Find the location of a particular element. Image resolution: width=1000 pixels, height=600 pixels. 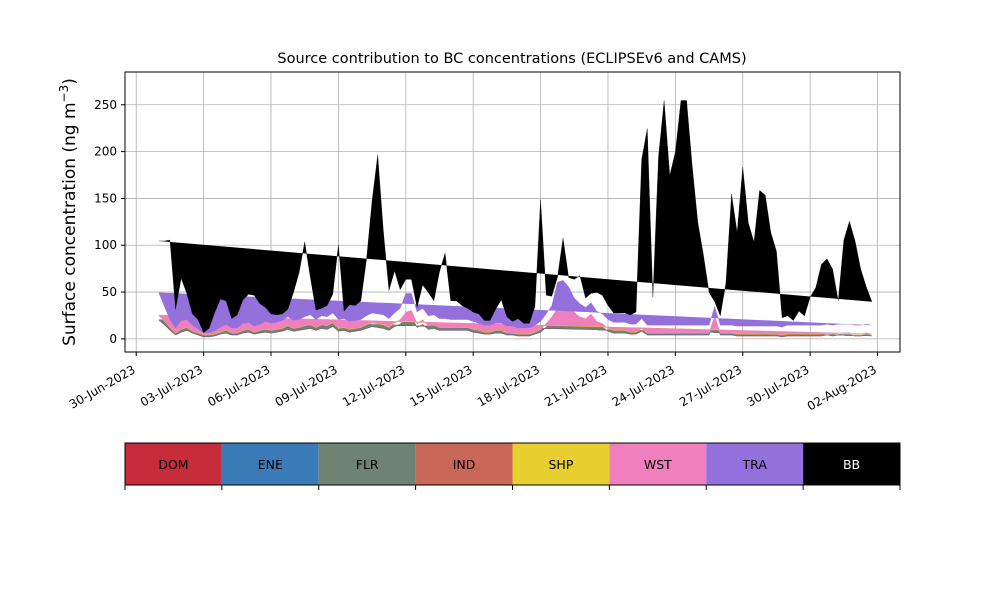

y-axis-label-close: ) is located at coordinates (70, 81).